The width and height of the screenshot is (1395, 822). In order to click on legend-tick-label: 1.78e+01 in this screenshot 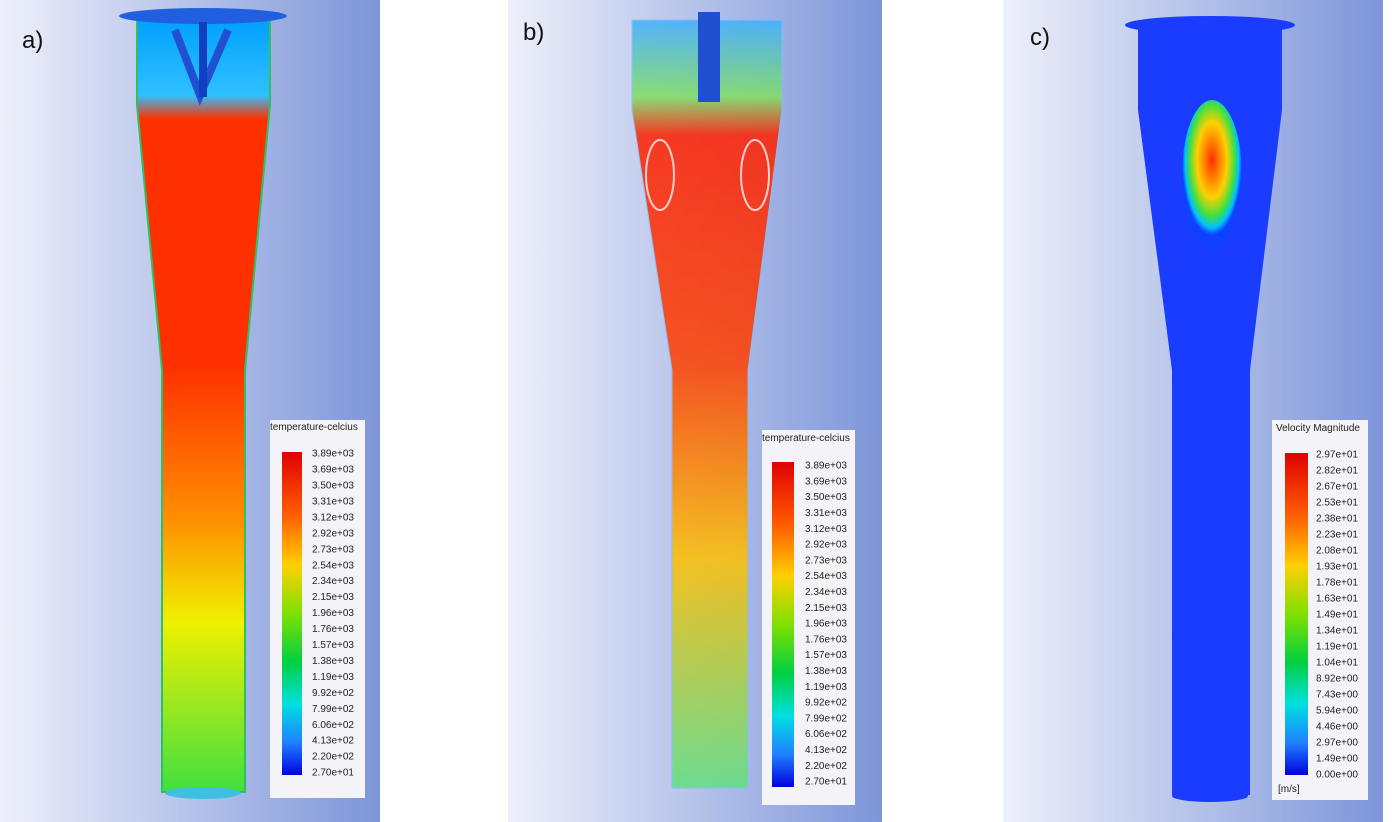, I will do `click(1337, 583)`.